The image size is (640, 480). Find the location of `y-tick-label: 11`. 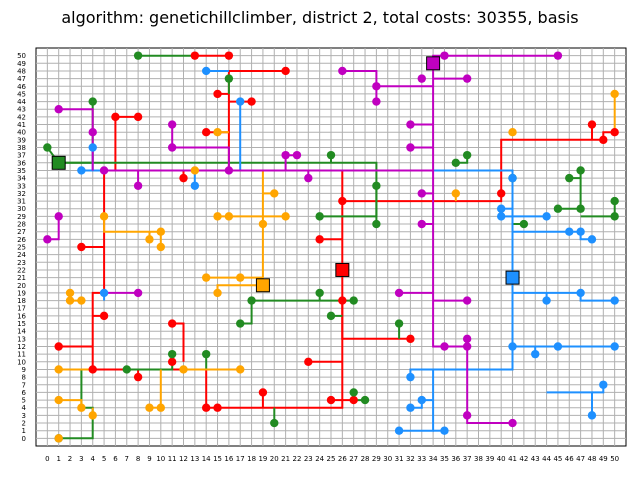

y-tick-label: 11 is located at coordinates (21, 355).